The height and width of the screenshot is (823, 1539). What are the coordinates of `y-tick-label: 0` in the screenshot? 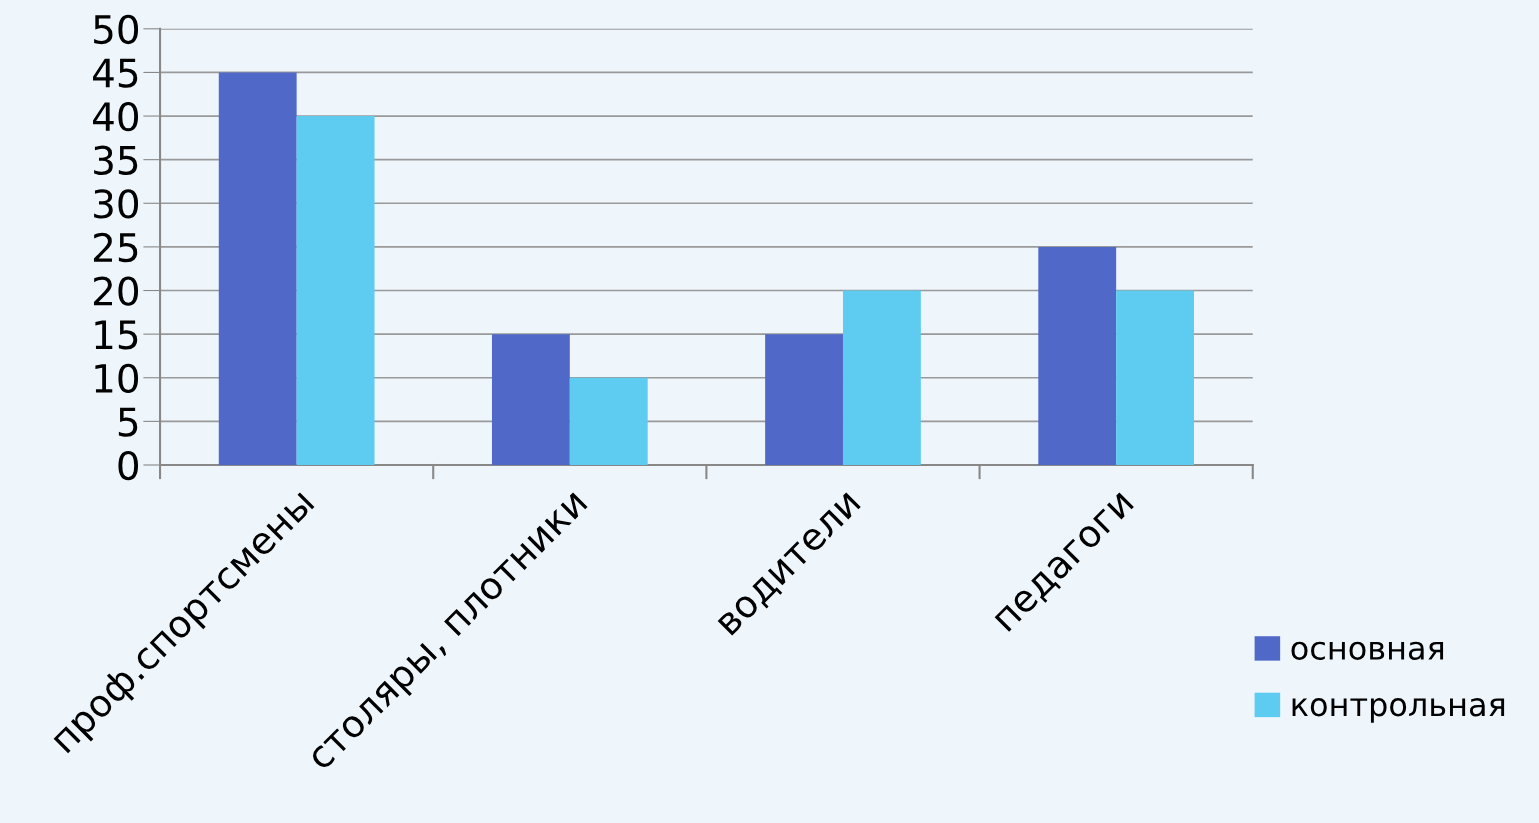 It's located at (128, 465).